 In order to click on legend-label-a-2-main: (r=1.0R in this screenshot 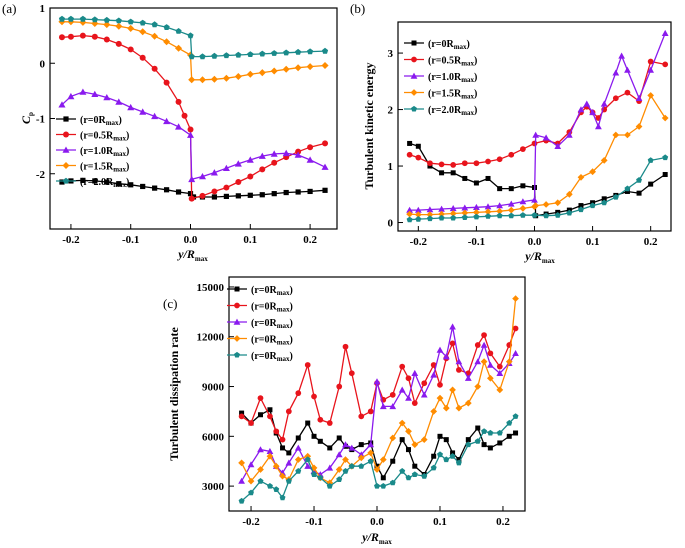, I will do `click(97, 151)`.